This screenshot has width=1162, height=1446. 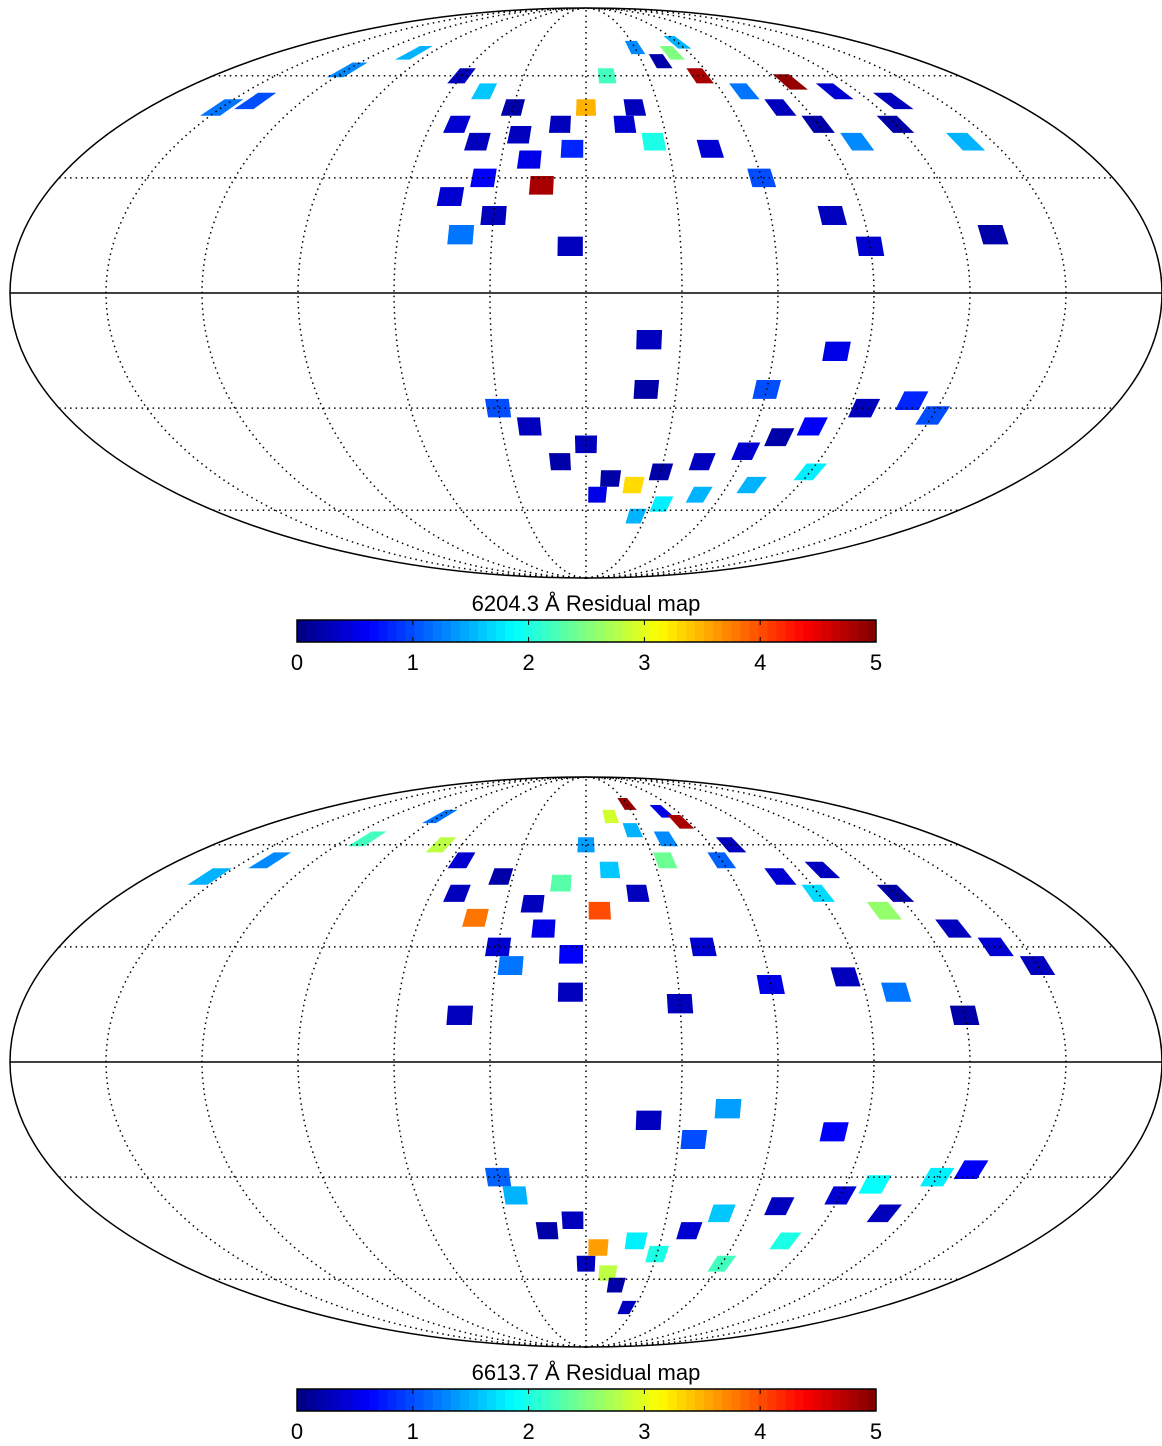 What do you see at coordinates (760, 1431) in the screenshot?
I see `colorbar-tick-label: 4` at bounding box center [760, 1431].